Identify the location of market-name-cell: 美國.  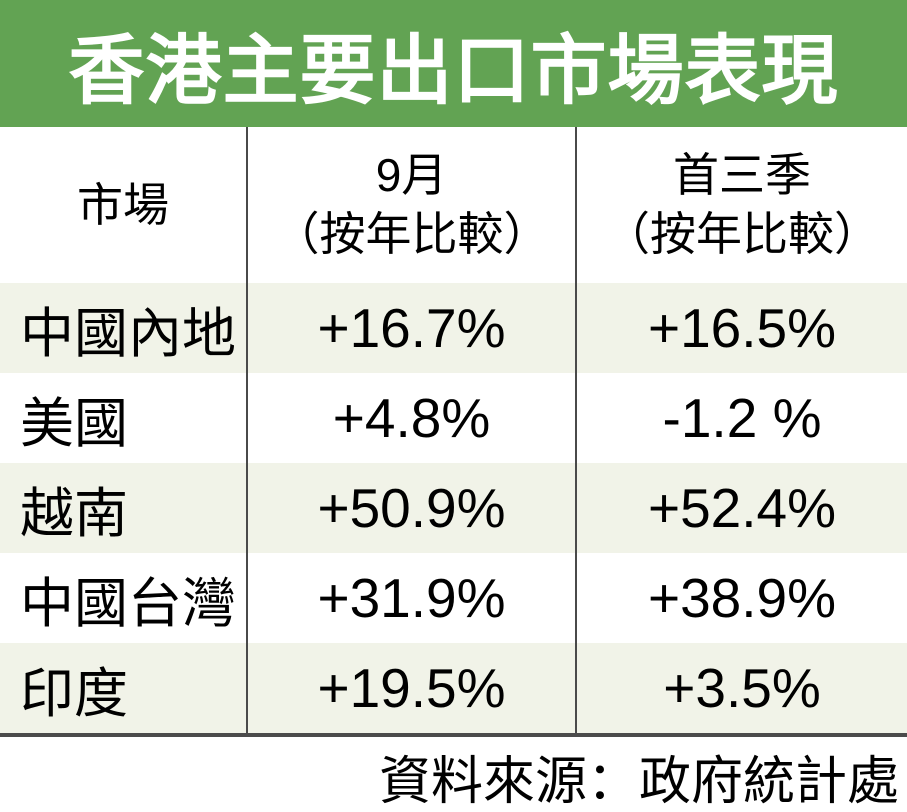
(124, 418).